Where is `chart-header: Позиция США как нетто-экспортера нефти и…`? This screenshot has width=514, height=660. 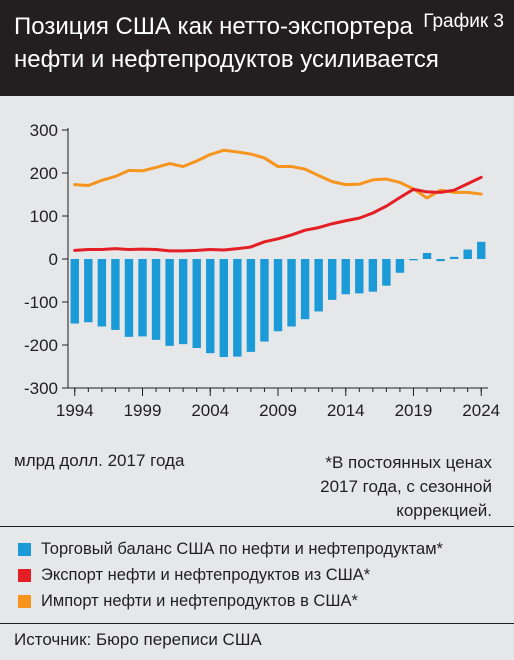
chart-header: Позиция США как нетто-экспортера нефти и… is located at coordinates (257, 48).